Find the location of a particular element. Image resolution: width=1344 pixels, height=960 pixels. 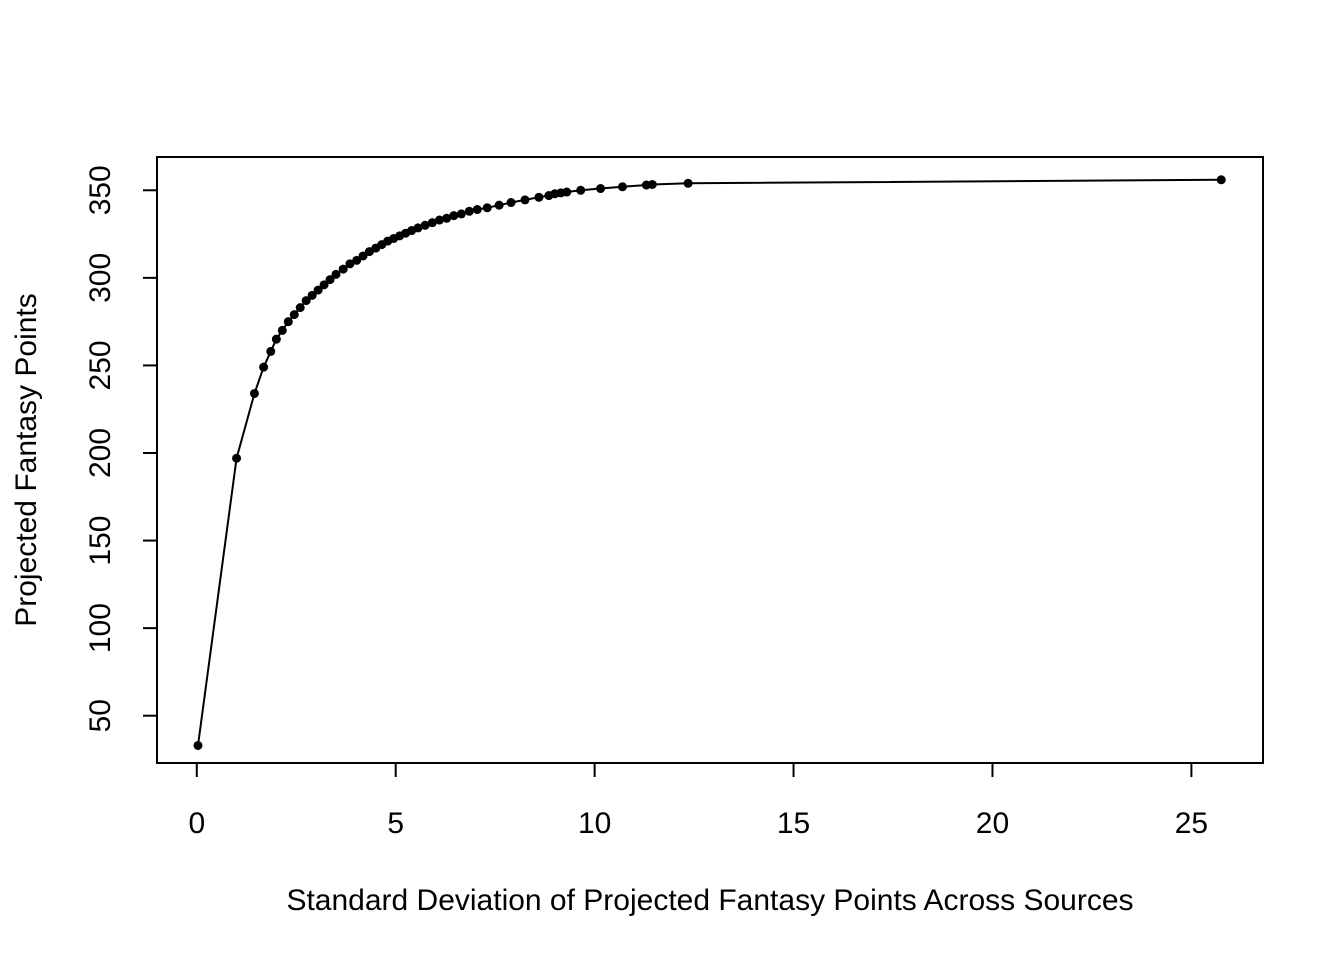

x-tick-label: 25 is located at coordinates (1191, 823).